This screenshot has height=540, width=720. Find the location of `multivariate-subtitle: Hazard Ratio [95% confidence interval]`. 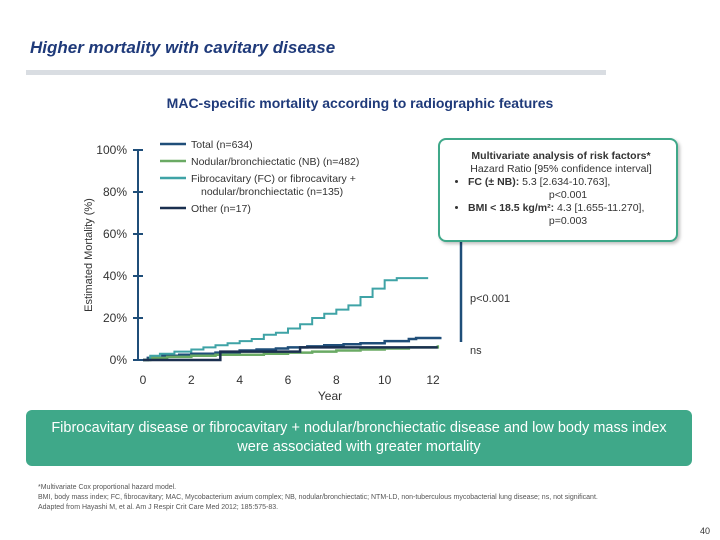

multivariate-subtitle: Hazard Ratio [95% confidence interval] is located at coordinates (561, 169).